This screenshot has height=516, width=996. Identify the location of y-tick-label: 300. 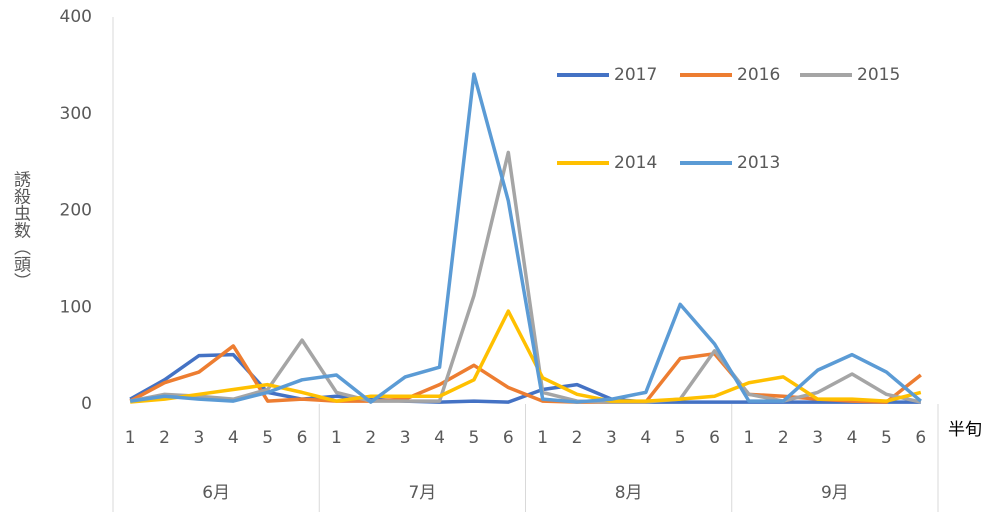
(76, 114).